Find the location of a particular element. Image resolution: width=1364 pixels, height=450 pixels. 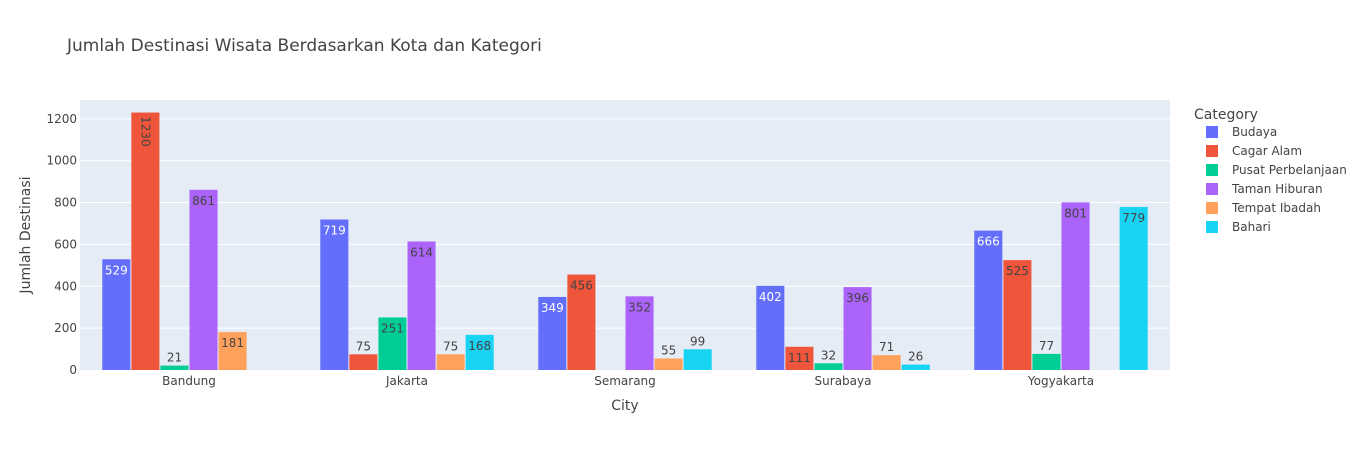

y-tick-label: 600 is located at coordinates (65, 244).